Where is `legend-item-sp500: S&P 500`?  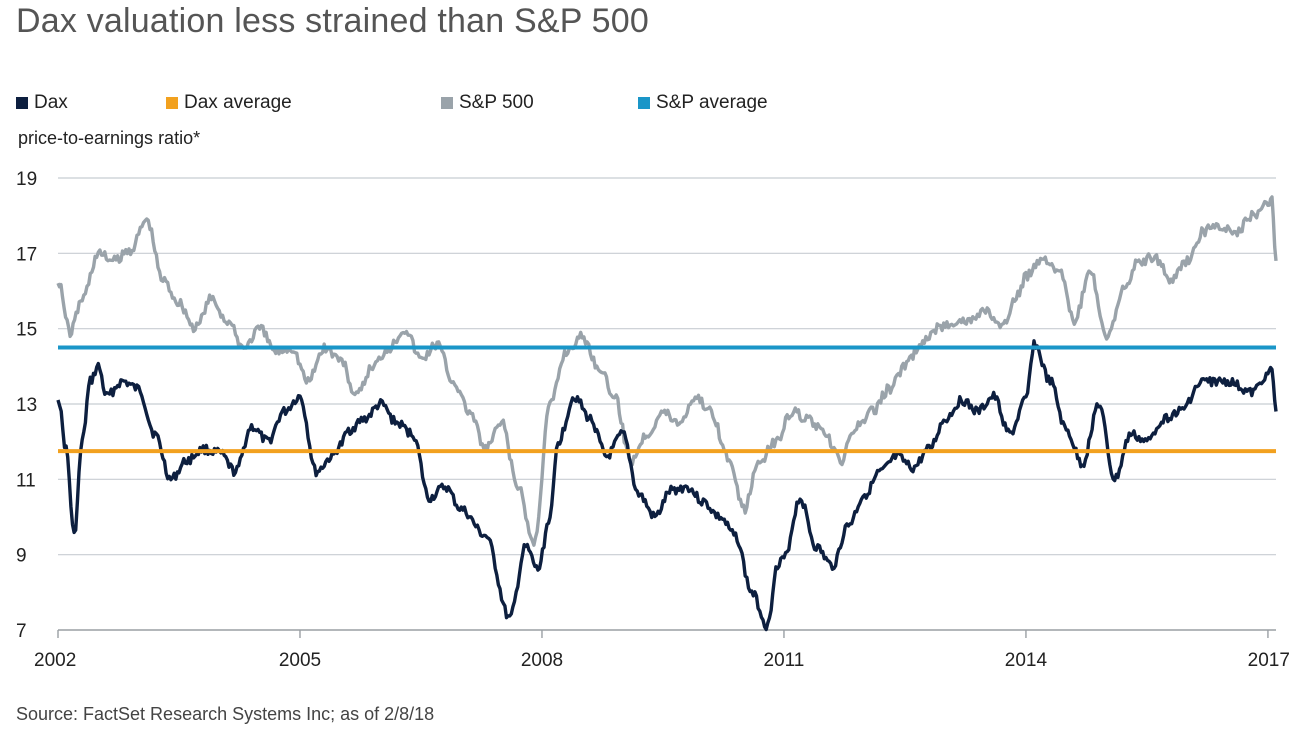
legend-item-sp500: S&P 500 is located at coordinates (487, 103).